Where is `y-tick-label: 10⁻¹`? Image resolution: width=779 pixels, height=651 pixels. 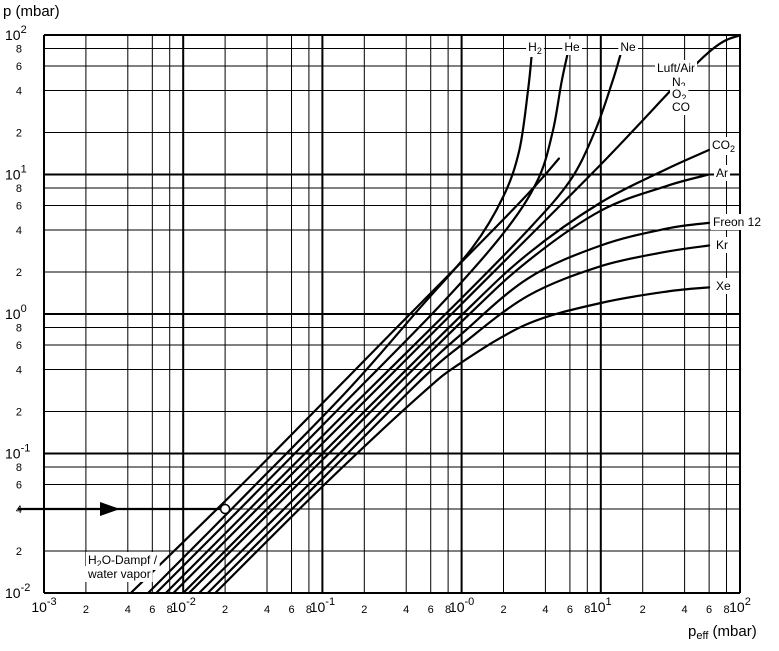
y-tick-label: 10⁻¹ is located at coordinates (17, 452).